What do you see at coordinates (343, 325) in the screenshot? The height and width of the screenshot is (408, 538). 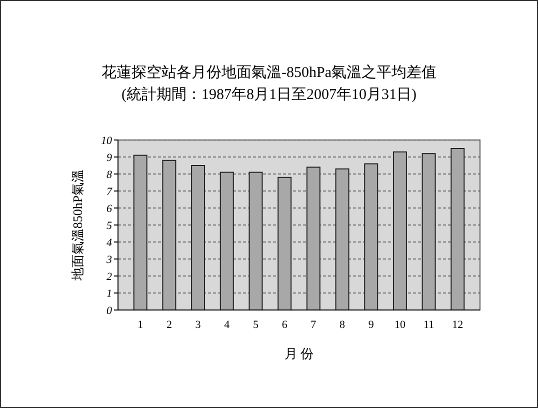 I see `x-tick-label: 8` at bounding box center [343, 325].